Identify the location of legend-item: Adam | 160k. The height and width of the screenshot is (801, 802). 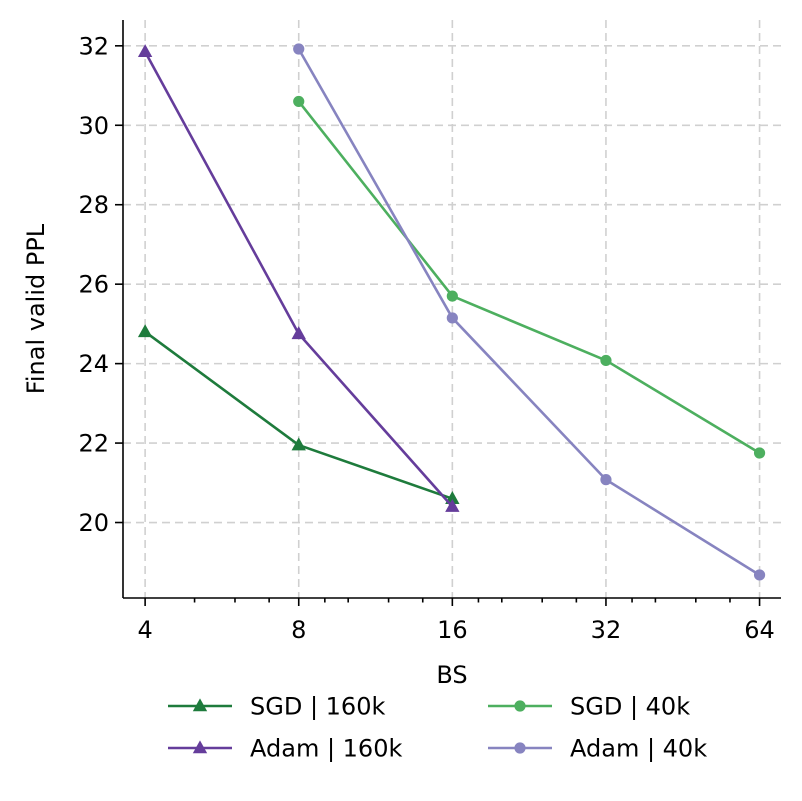
(285, 749).